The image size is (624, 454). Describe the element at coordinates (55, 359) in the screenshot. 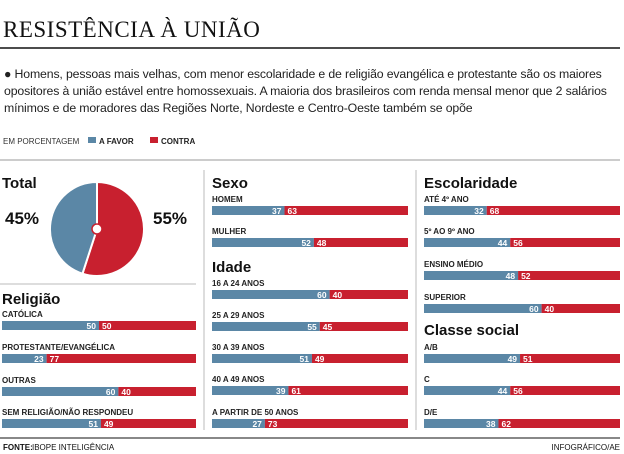

I see `value-label: 77` at that location.